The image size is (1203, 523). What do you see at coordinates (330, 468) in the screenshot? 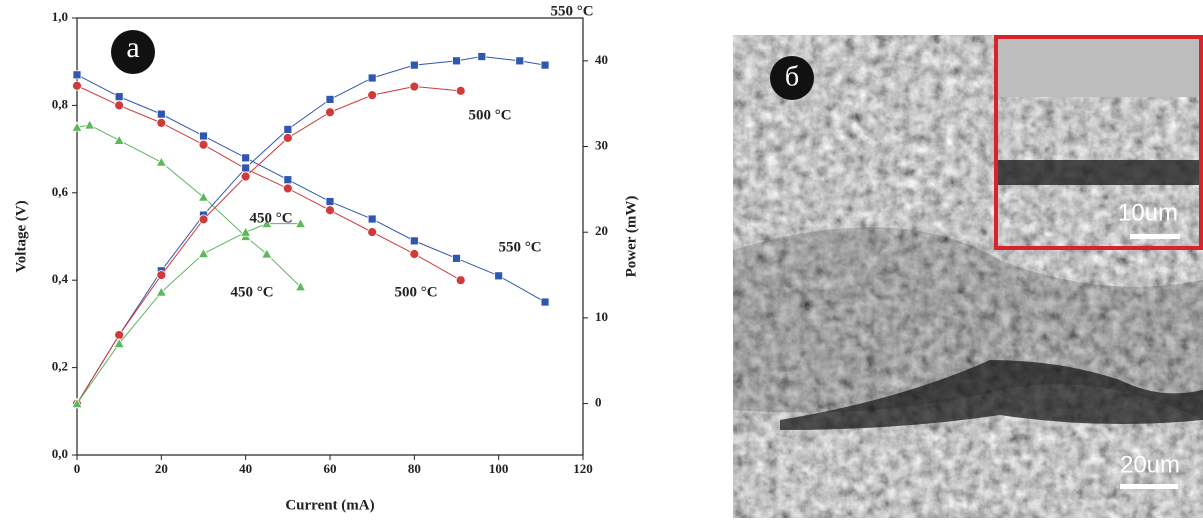
I see `x-tick-label: 60` at bounding box center [330, 468].